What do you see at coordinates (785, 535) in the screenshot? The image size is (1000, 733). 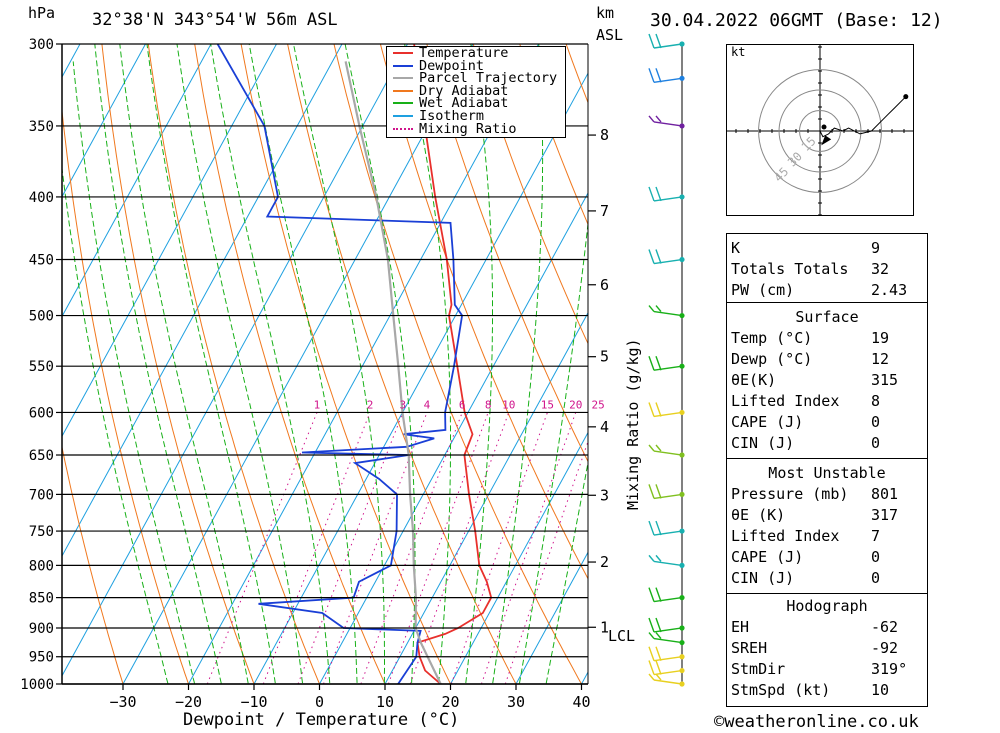 I see `mu-li-label: Lifted Index` at bounding box center [785, 535].